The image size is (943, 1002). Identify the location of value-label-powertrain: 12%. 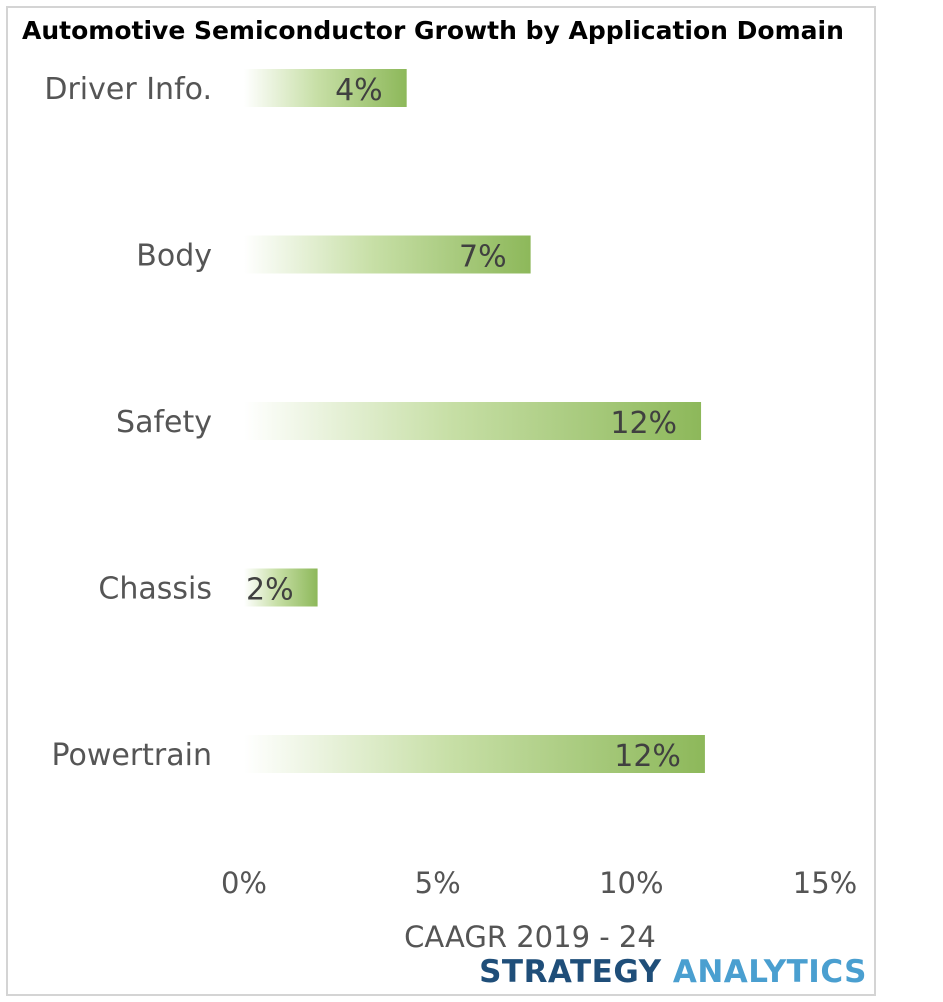
(647, 756).